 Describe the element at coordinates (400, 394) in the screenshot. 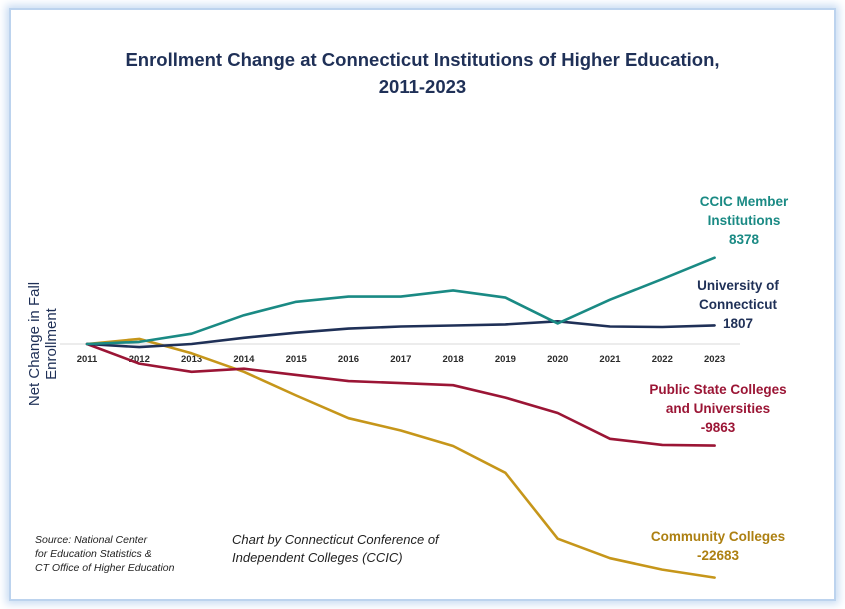

I see `series-line-pscu` at that location.